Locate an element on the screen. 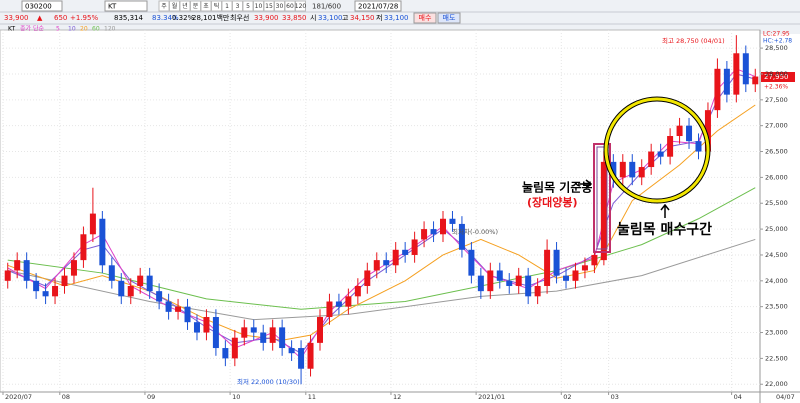 The height and width of the screenshot is (403, 800). period-label: 1 is located at coordinates (227, 6).